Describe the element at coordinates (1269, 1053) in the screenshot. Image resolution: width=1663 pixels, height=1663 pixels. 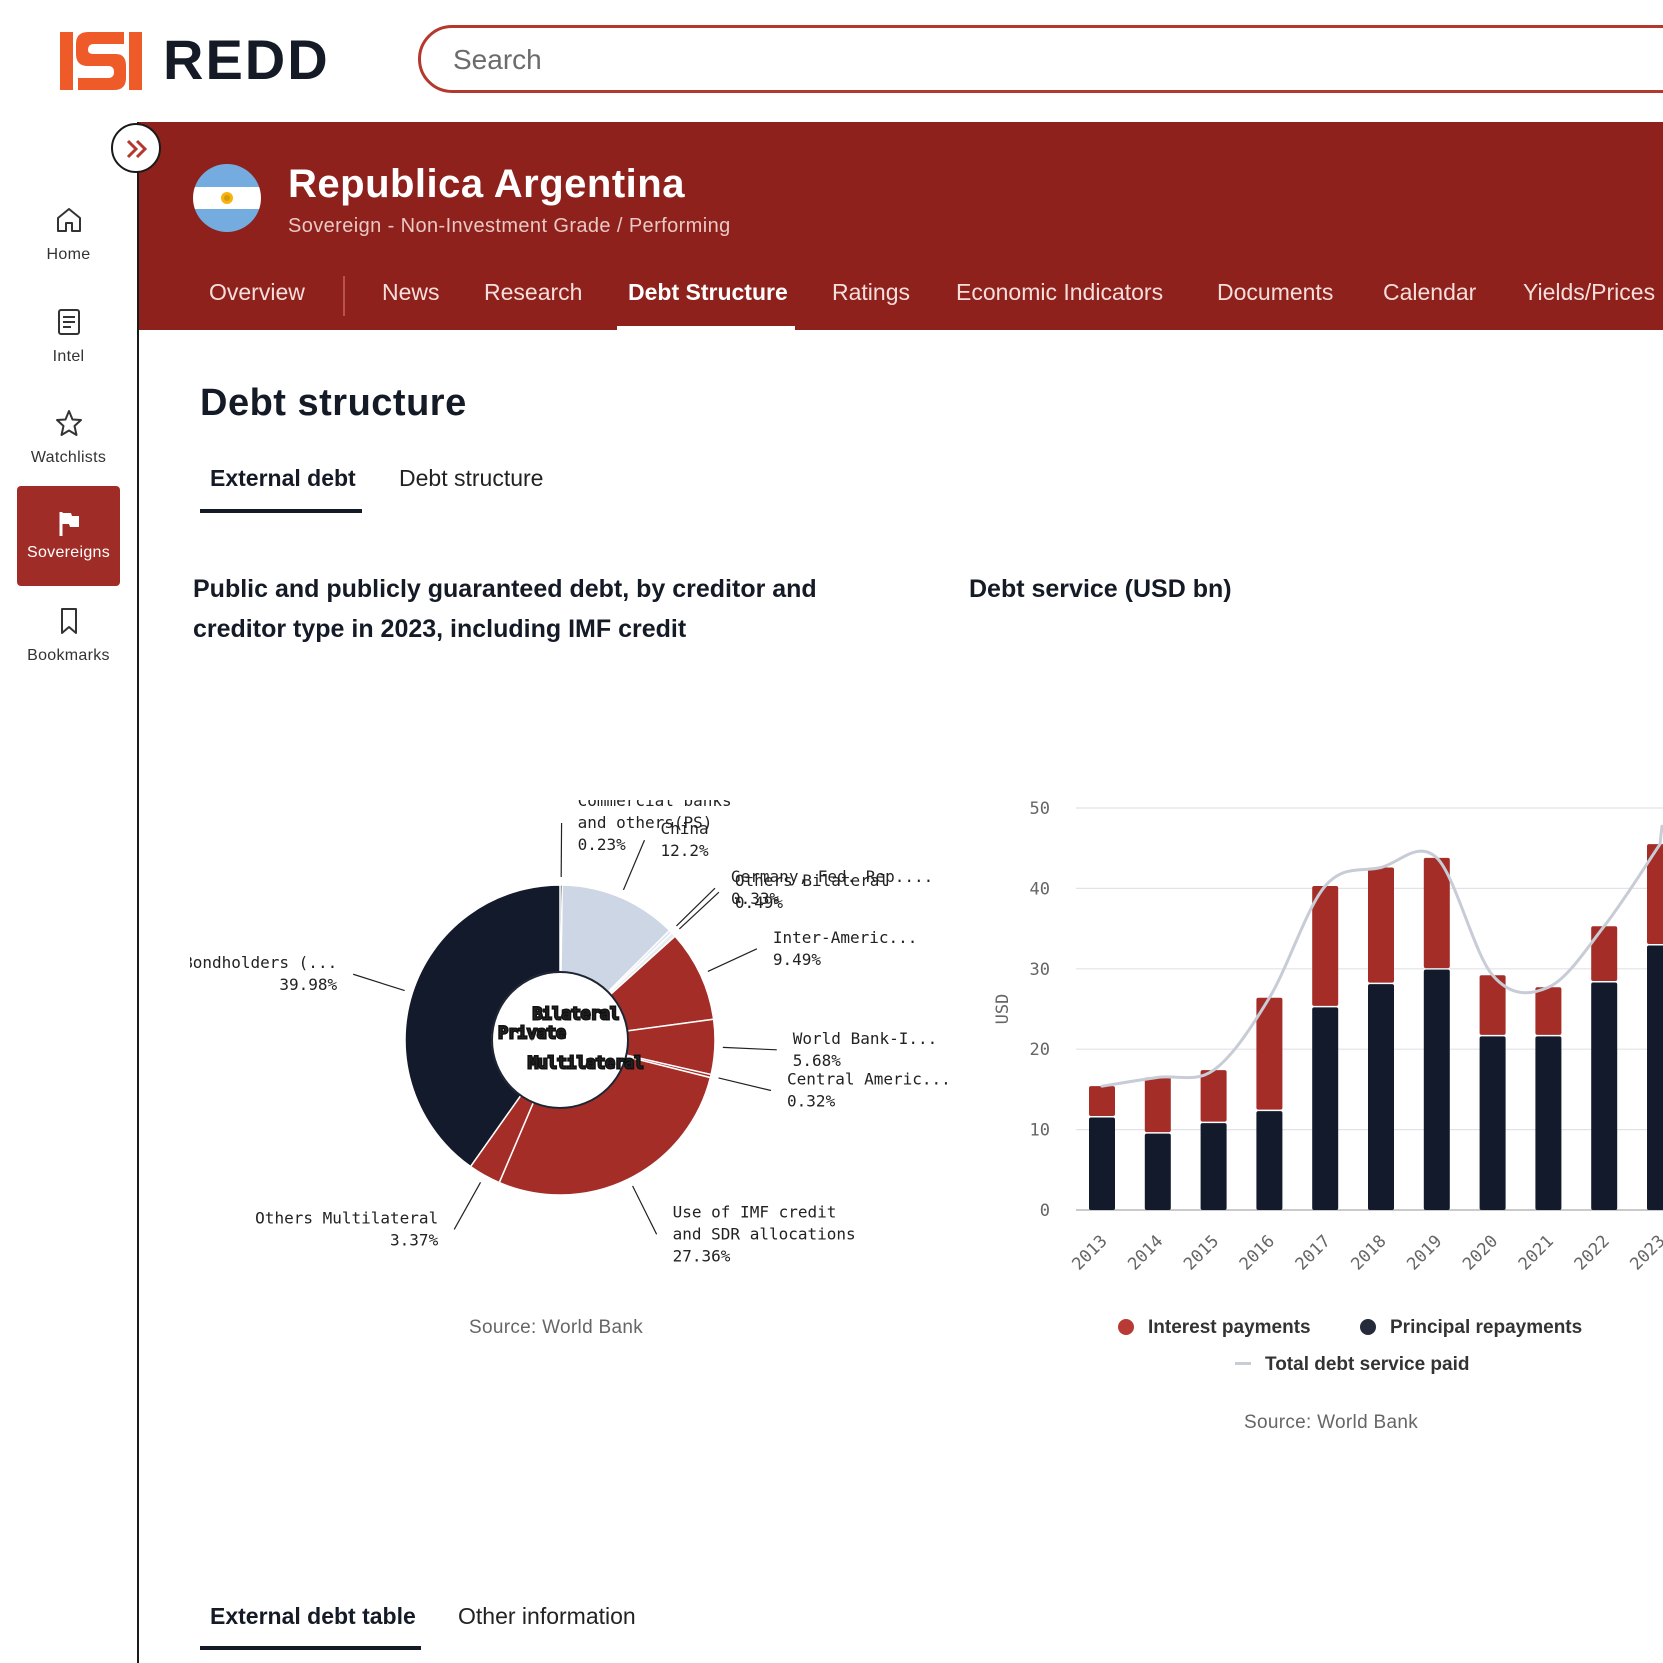
I see `bar-interest-2016` at that location.